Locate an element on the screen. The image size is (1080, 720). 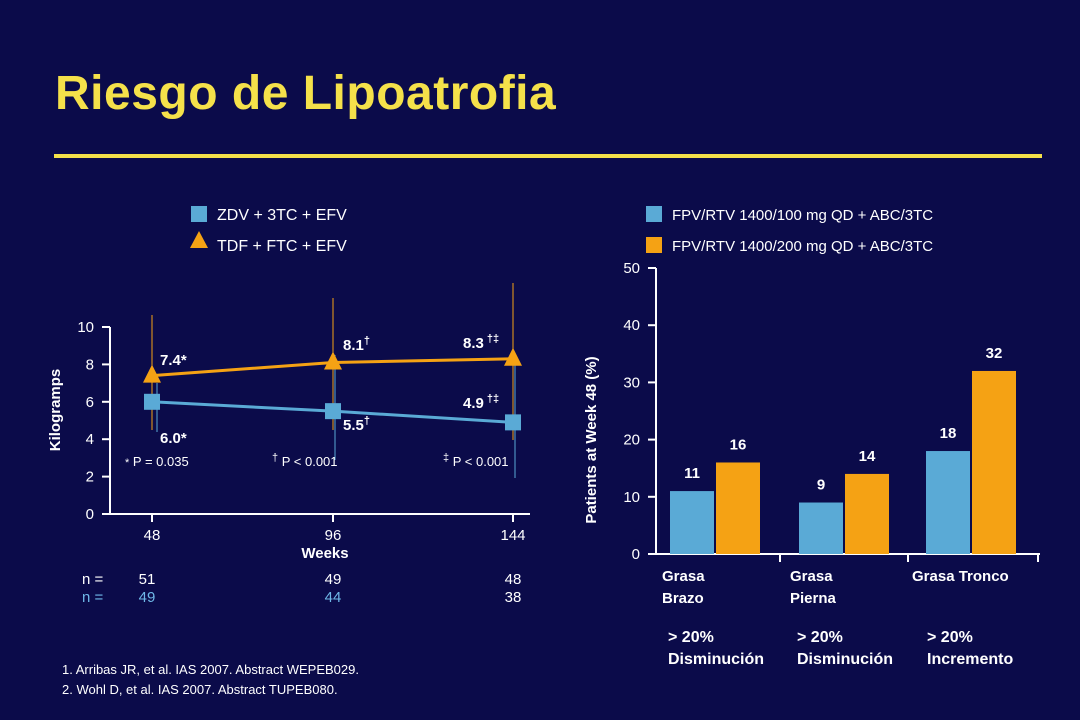
y-tick-label: 2 is located at coordinates (90, 477).